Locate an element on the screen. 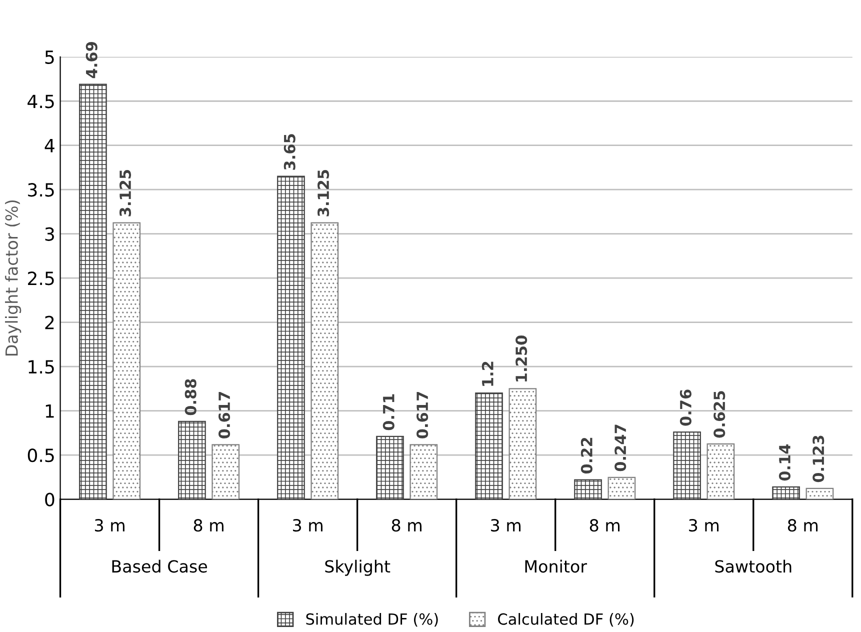 The width and height of the screenshot is (861, 632). y-tick-label: 5 is located at coordinates (49, 57).